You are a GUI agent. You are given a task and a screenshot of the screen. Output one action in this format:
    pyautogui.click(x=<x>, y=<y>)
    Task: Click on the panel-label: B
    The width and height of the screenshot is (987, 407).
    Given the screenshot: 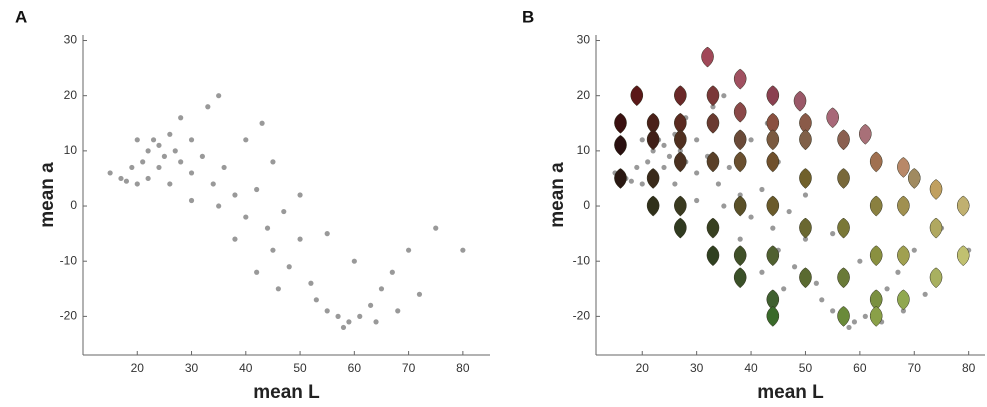 What is the action you would take?
    pyautogui.click(x=528, y=16)
    